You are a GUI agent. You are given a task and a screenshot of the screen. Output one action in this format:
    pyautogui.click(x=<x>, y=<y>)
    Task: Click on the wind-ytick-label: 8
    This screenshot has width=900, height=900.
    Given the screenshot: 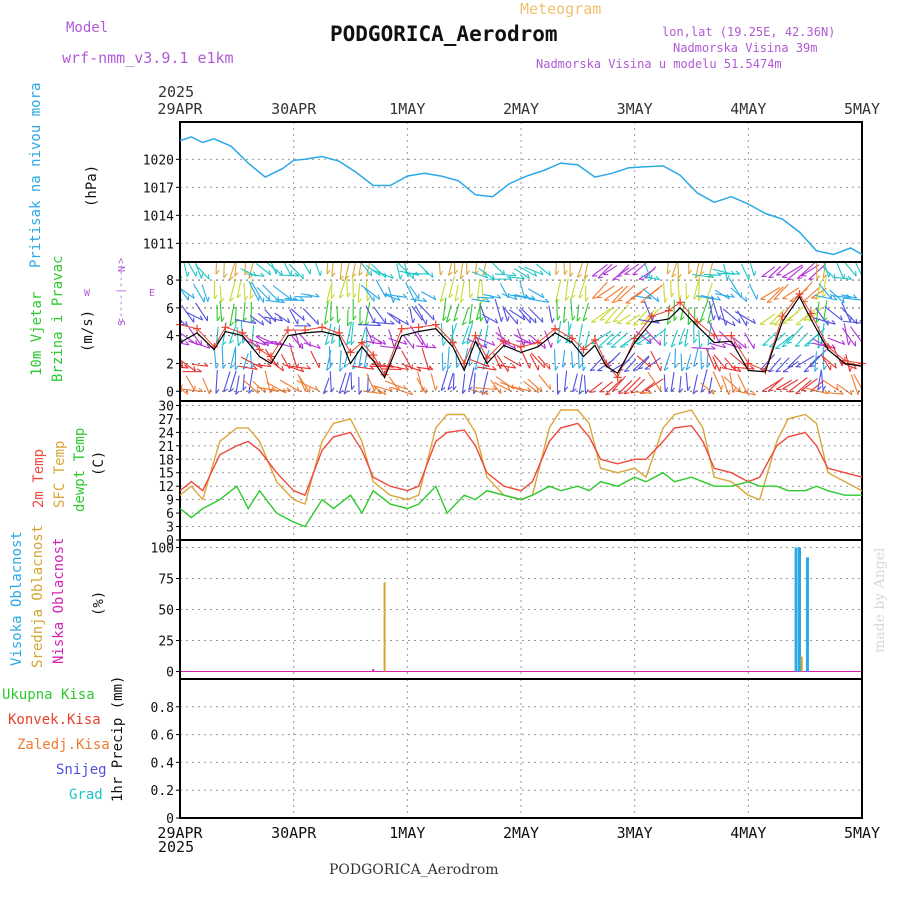 What is the action you would take?
    pyautogui.click(x=170, y=281)
    